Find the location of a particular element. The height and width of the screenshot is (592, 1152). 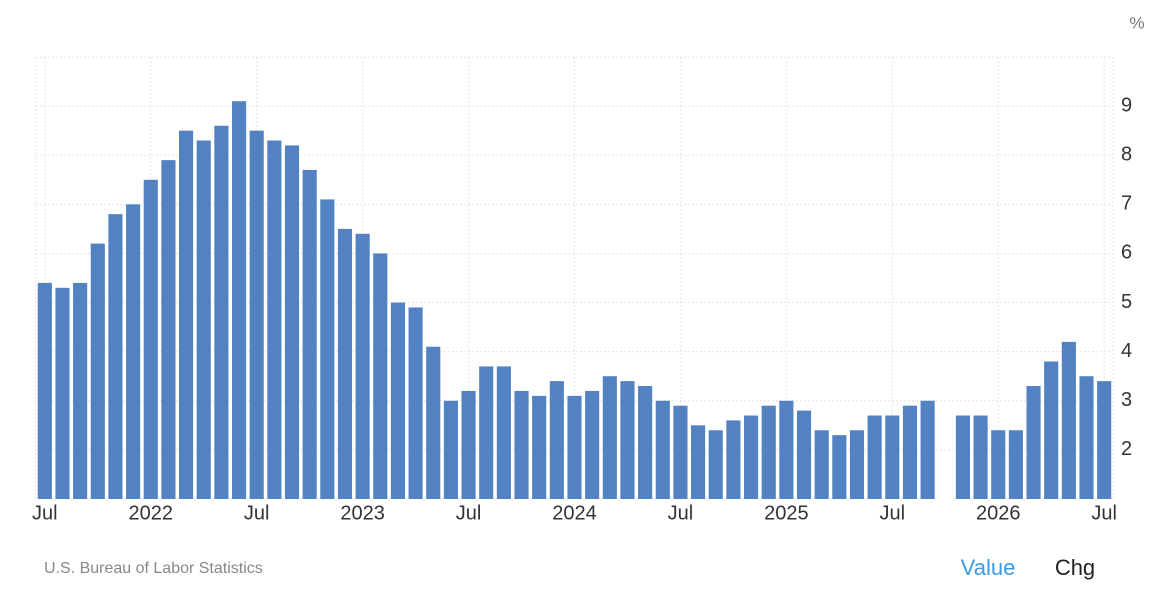

unit-label: % is located at coordinates (1136, 22).